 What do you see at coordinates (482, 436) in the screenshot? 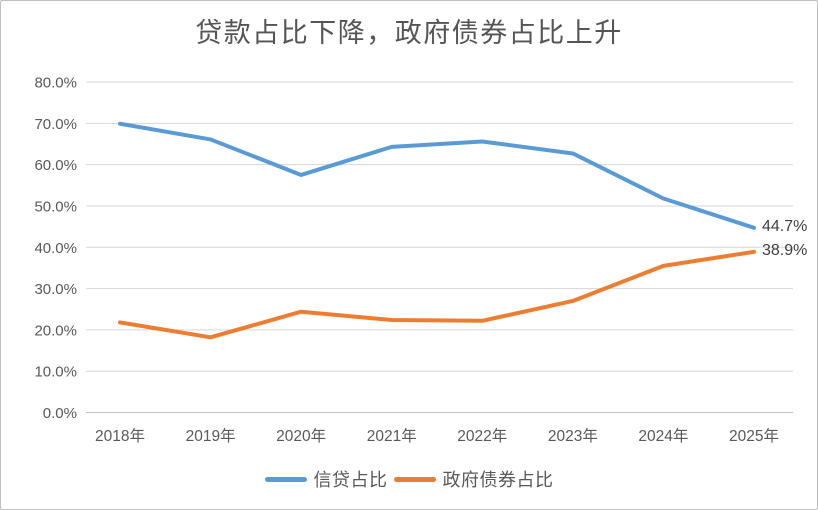
I see `x-tick-label: 2022年` at bounding box center [482, 436].